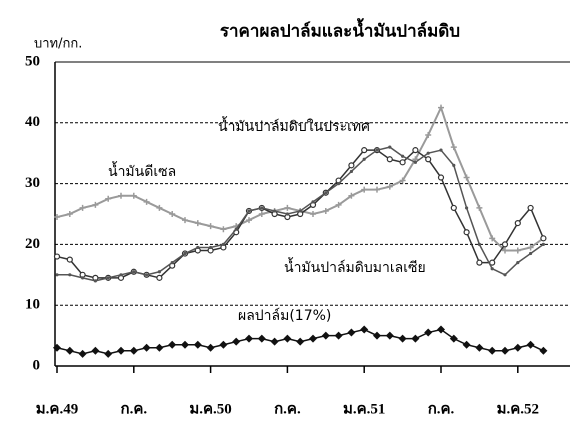 The width and height of the screenshot is (584, 431). What do you see at coordinates (355, 266) in the screenshot?
I see `series-label: น้ำมันปาล์มดิบมาเลเซีย` at bounding box center [355, 266].